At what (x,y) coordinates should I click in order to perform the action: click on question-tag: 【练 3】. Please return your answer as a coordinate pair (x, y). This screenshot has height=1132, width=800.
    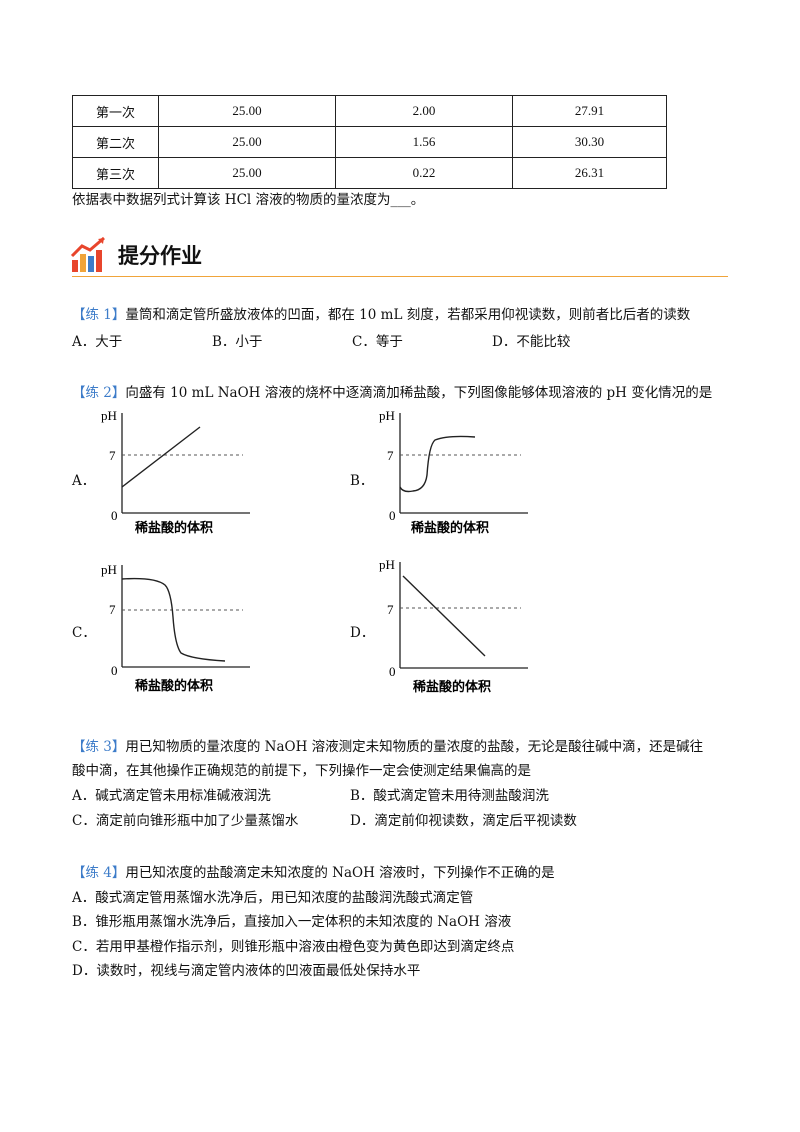
    Looking at the image, I should click on (99, 747).